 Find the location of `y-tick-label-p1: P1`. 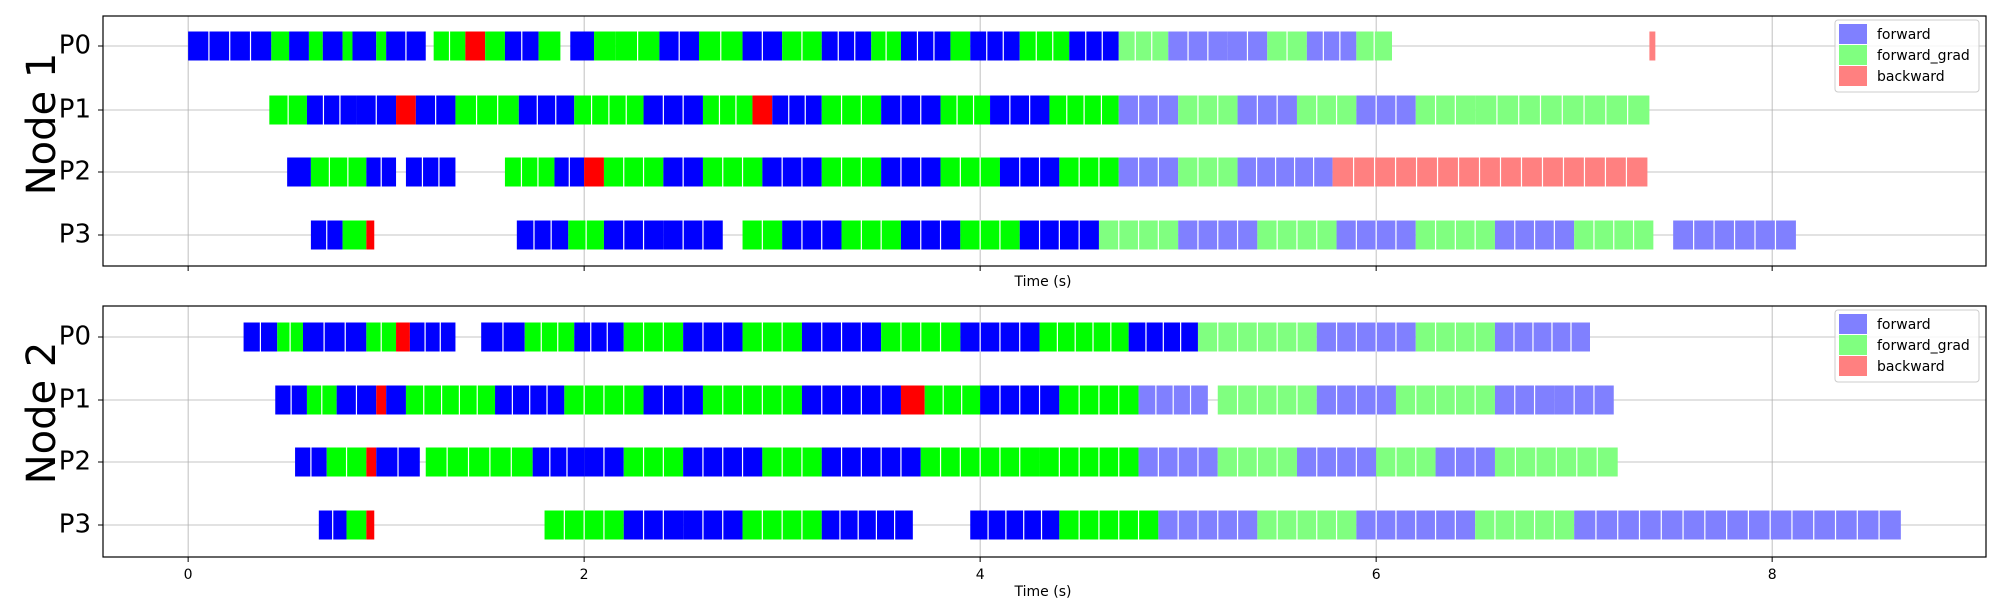

y-tick-label-p1: P1 is located at coordinates (75, 110).